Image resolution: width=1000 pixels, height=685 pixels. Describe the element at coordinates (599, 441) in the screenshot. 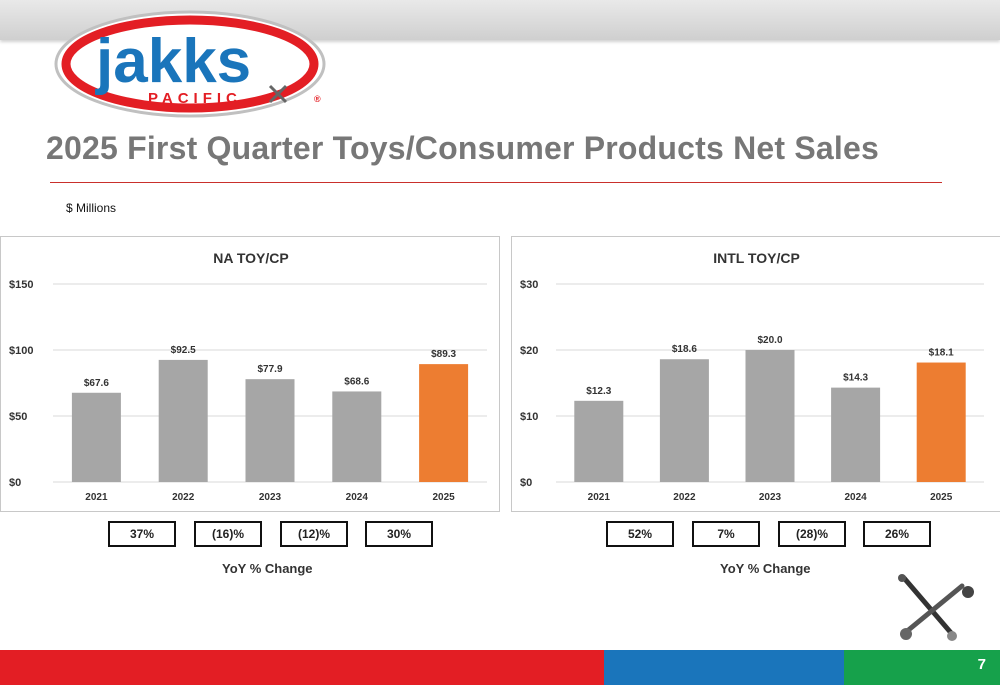

I see `intl-bar-2021` at that location.